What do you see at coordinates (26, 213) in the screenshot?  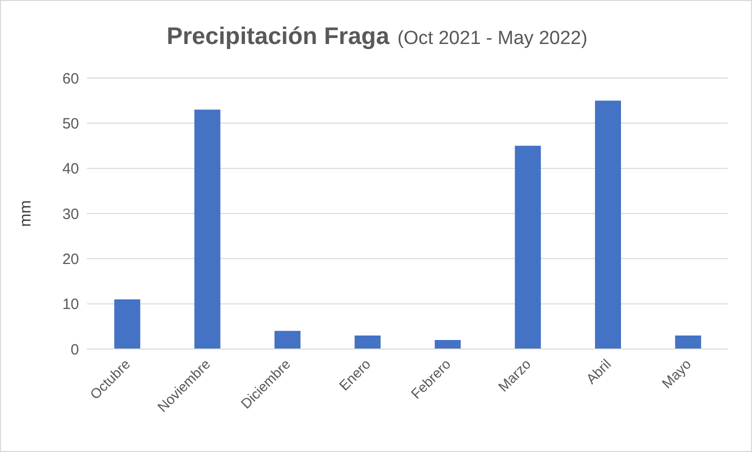 I see `y-axis-title: mm` at bounding box center [26, 213].